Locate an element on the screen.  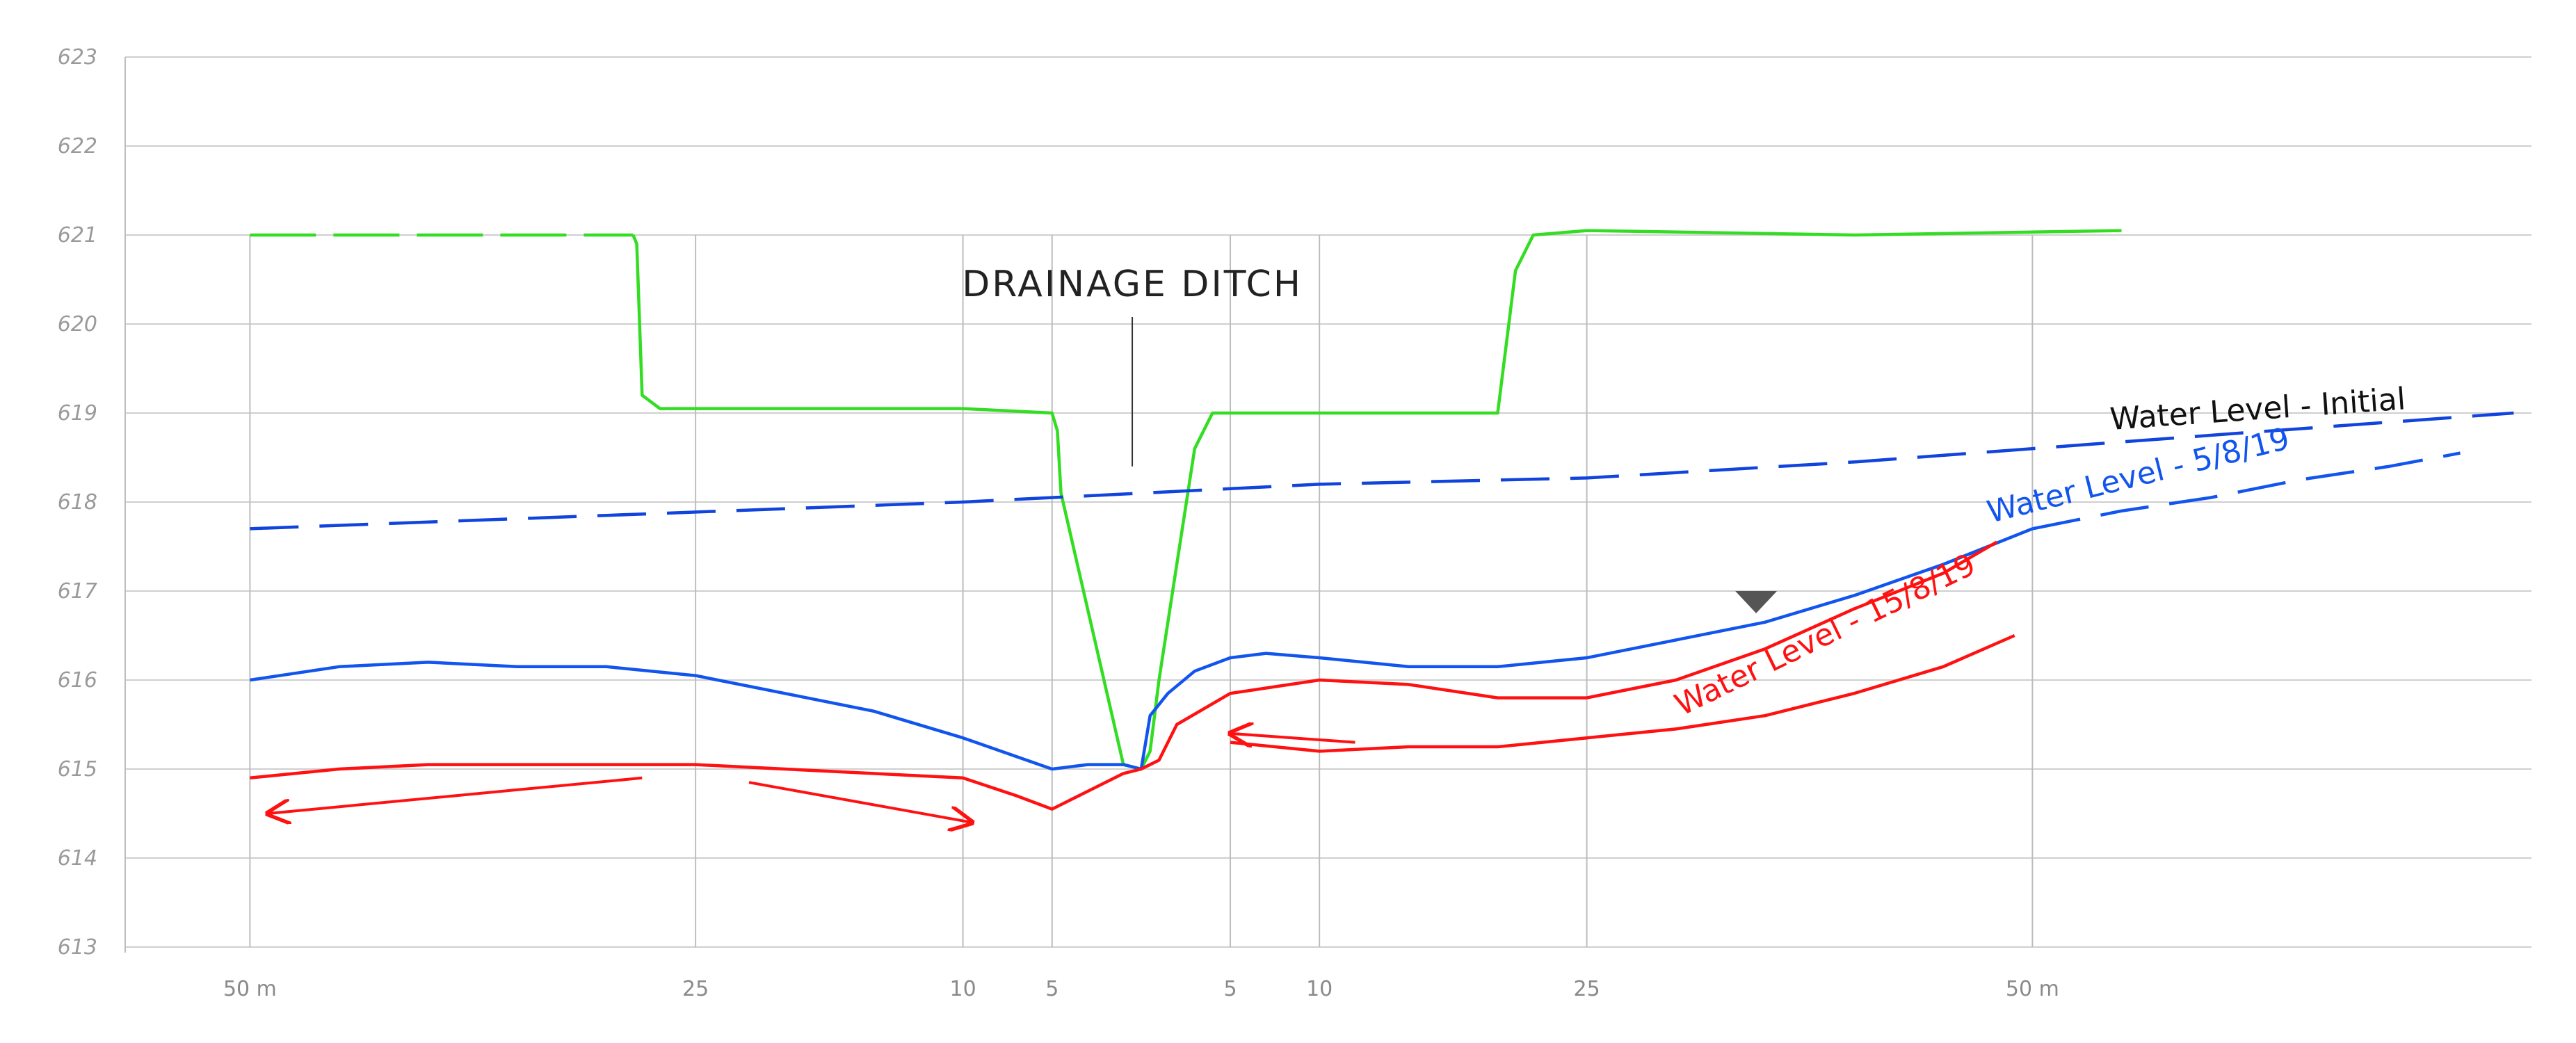
y-tick-label: 622 is located at coordinates (77, 146).